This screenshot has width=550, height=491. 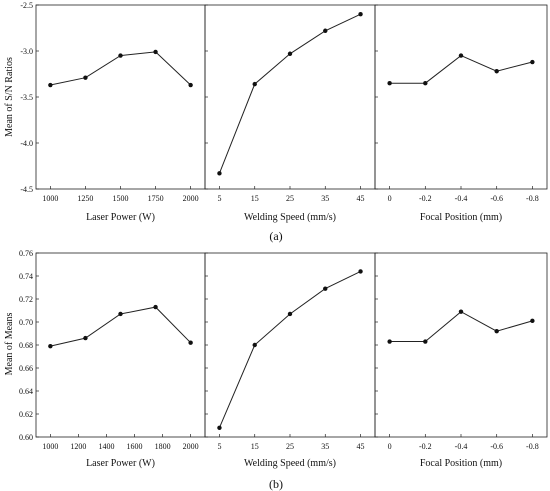 What do you see at coordinates (26, 368) in the screenshot?
I see `y-tick-label: 0.66` at bounding box center [26, 368].